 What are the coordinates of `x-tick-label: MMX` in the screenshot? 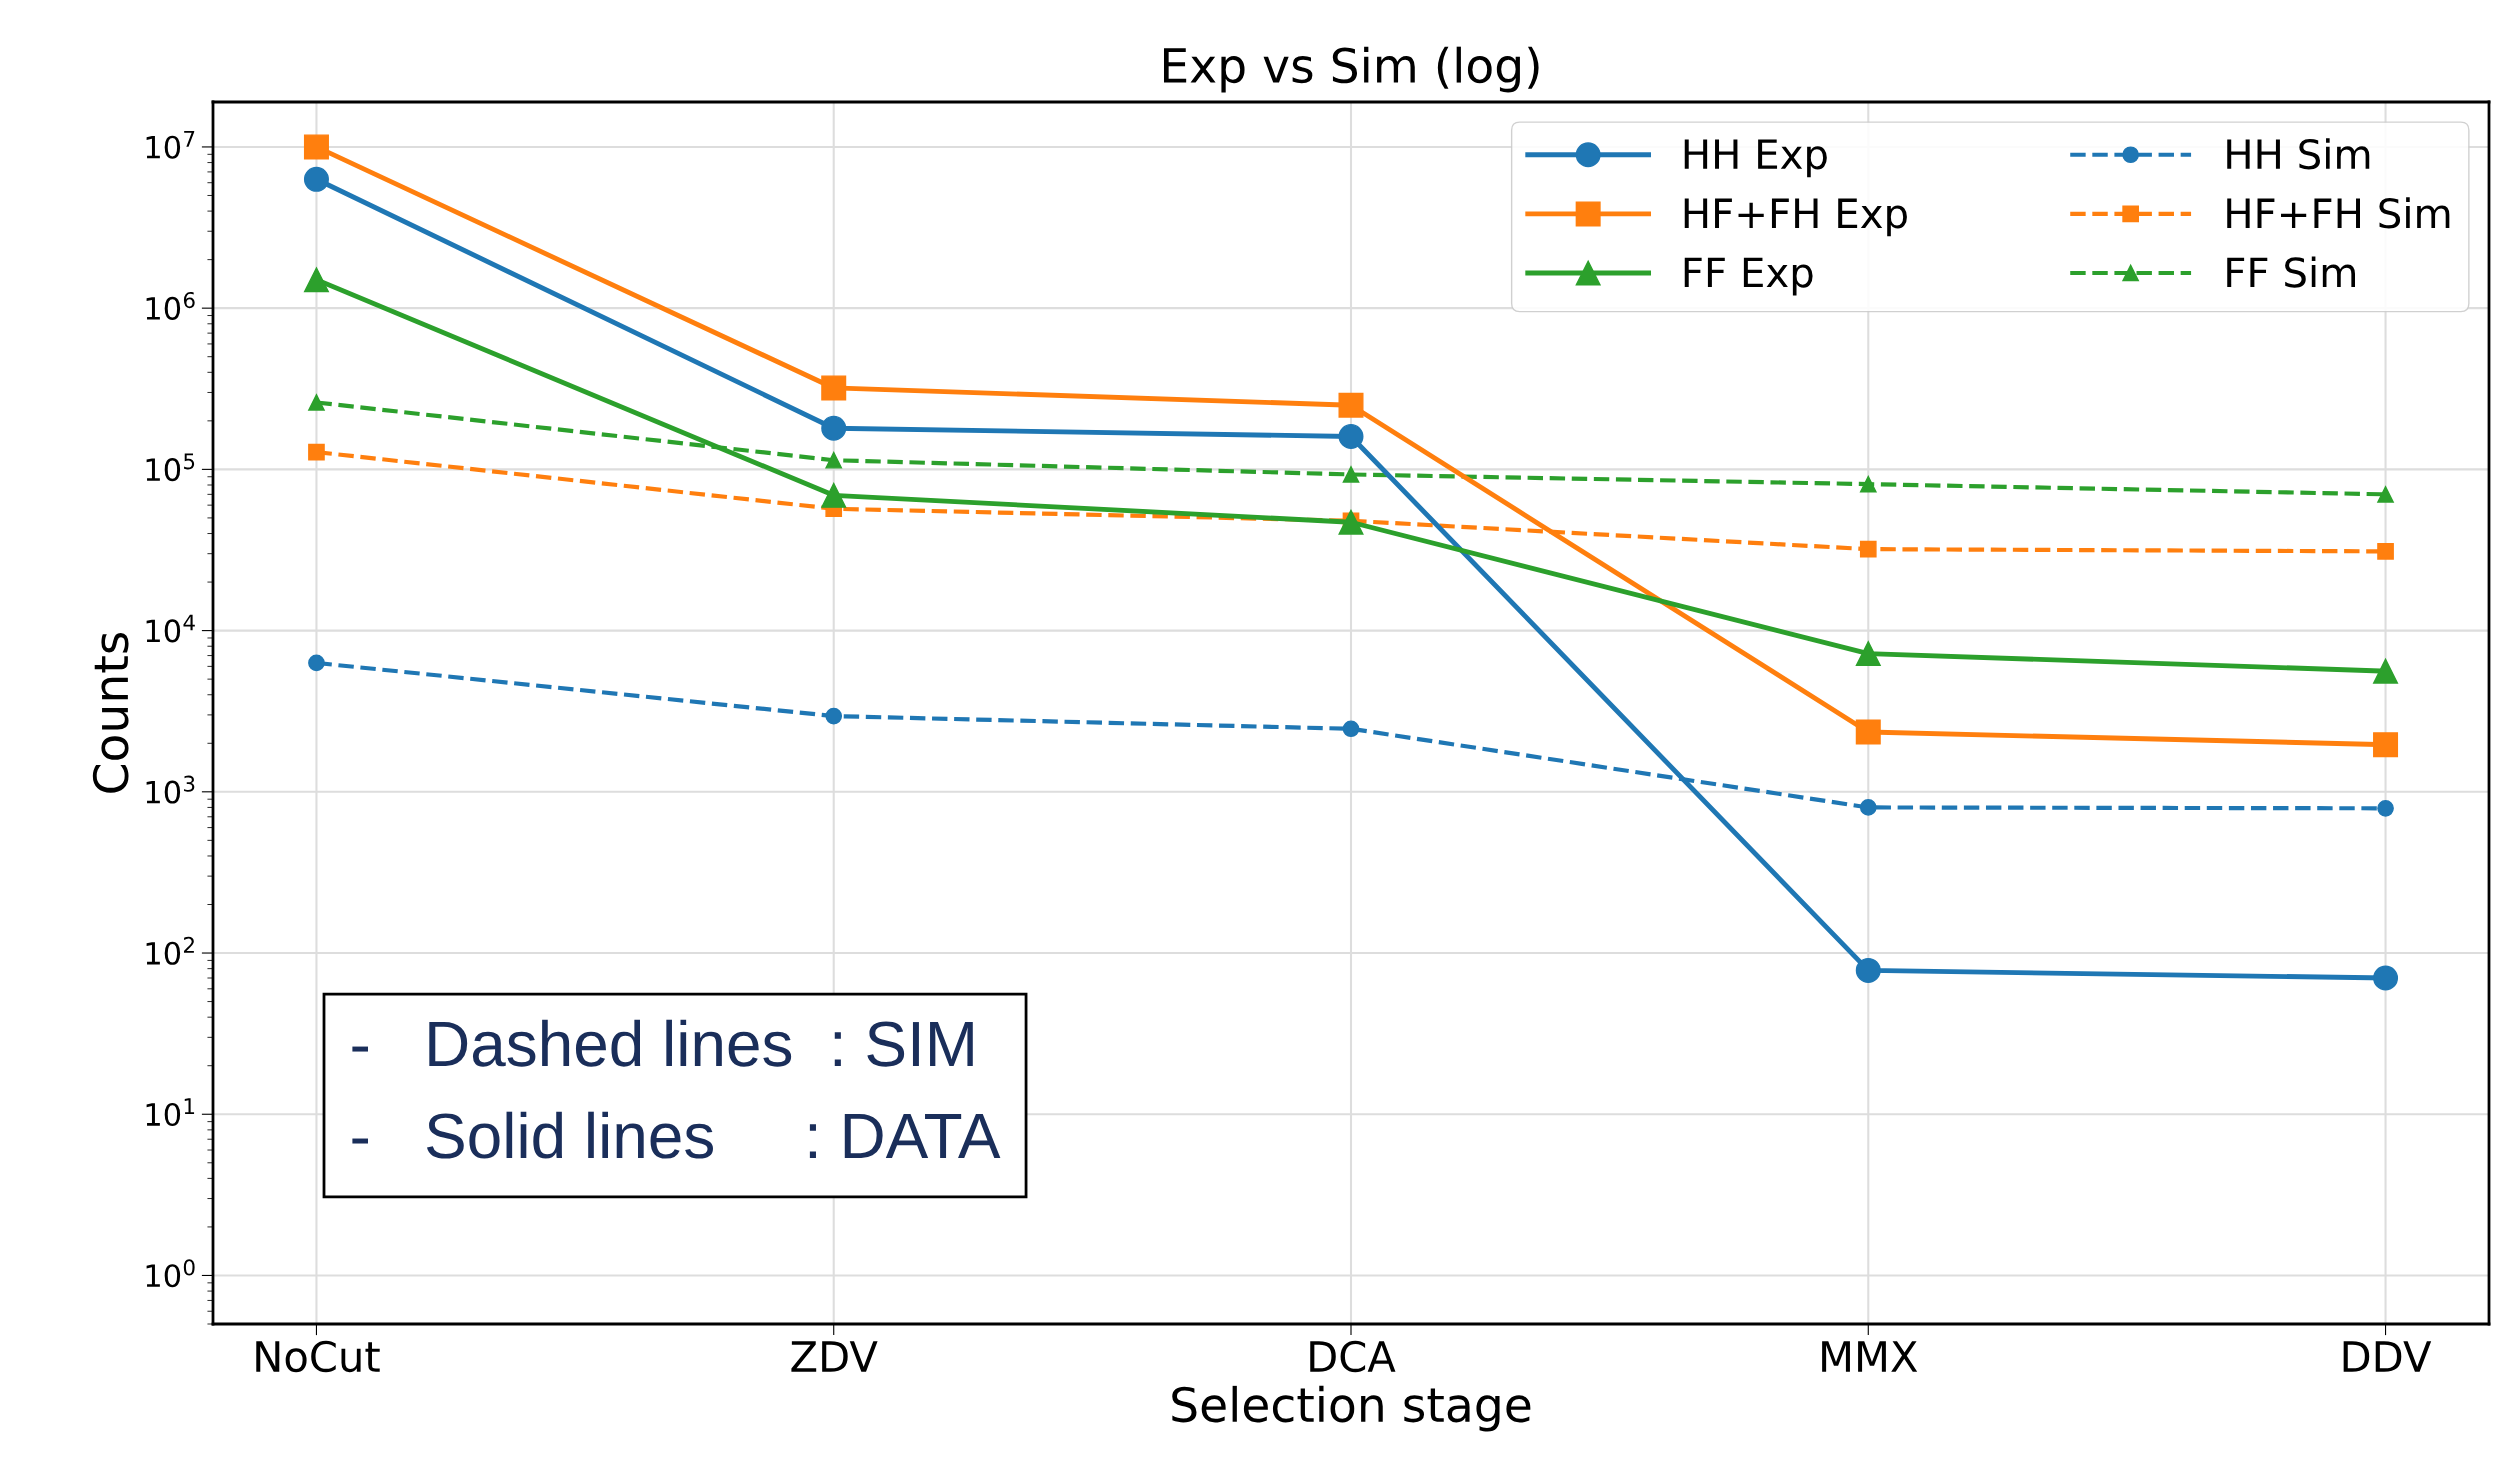 It's located at (1870, 1356).